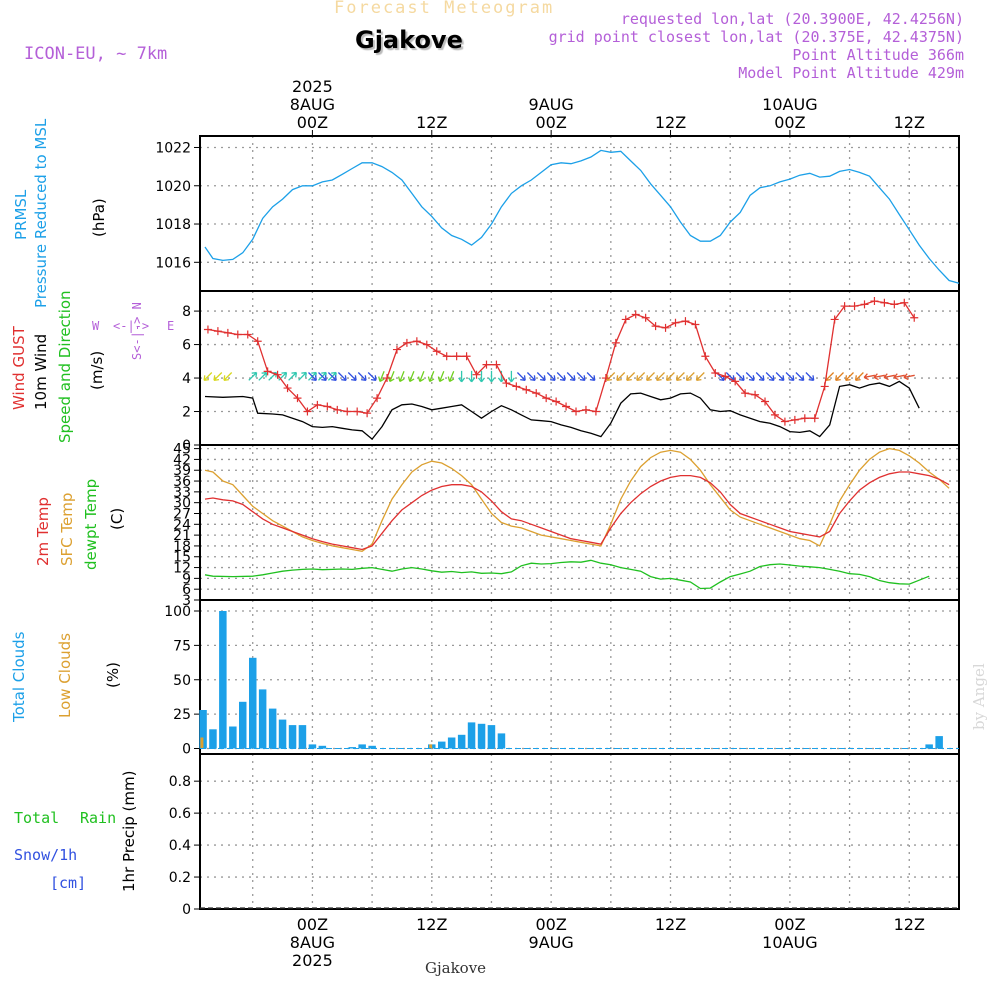 This screenshot has height=1000, width=1000. What do you see at coordinates (564, 835) in the screenshot?
I see `panel-precip: 0 0.2 0.4 0.6 0.8` at bounding box center [564, 835].